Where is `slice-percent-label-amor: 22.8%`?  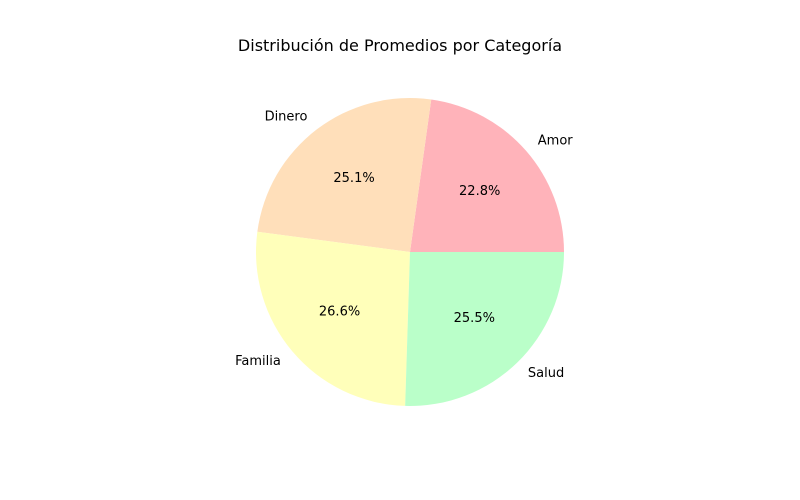 slice-percent-label-amor: 22.8% is located at coordinates (479, 191).